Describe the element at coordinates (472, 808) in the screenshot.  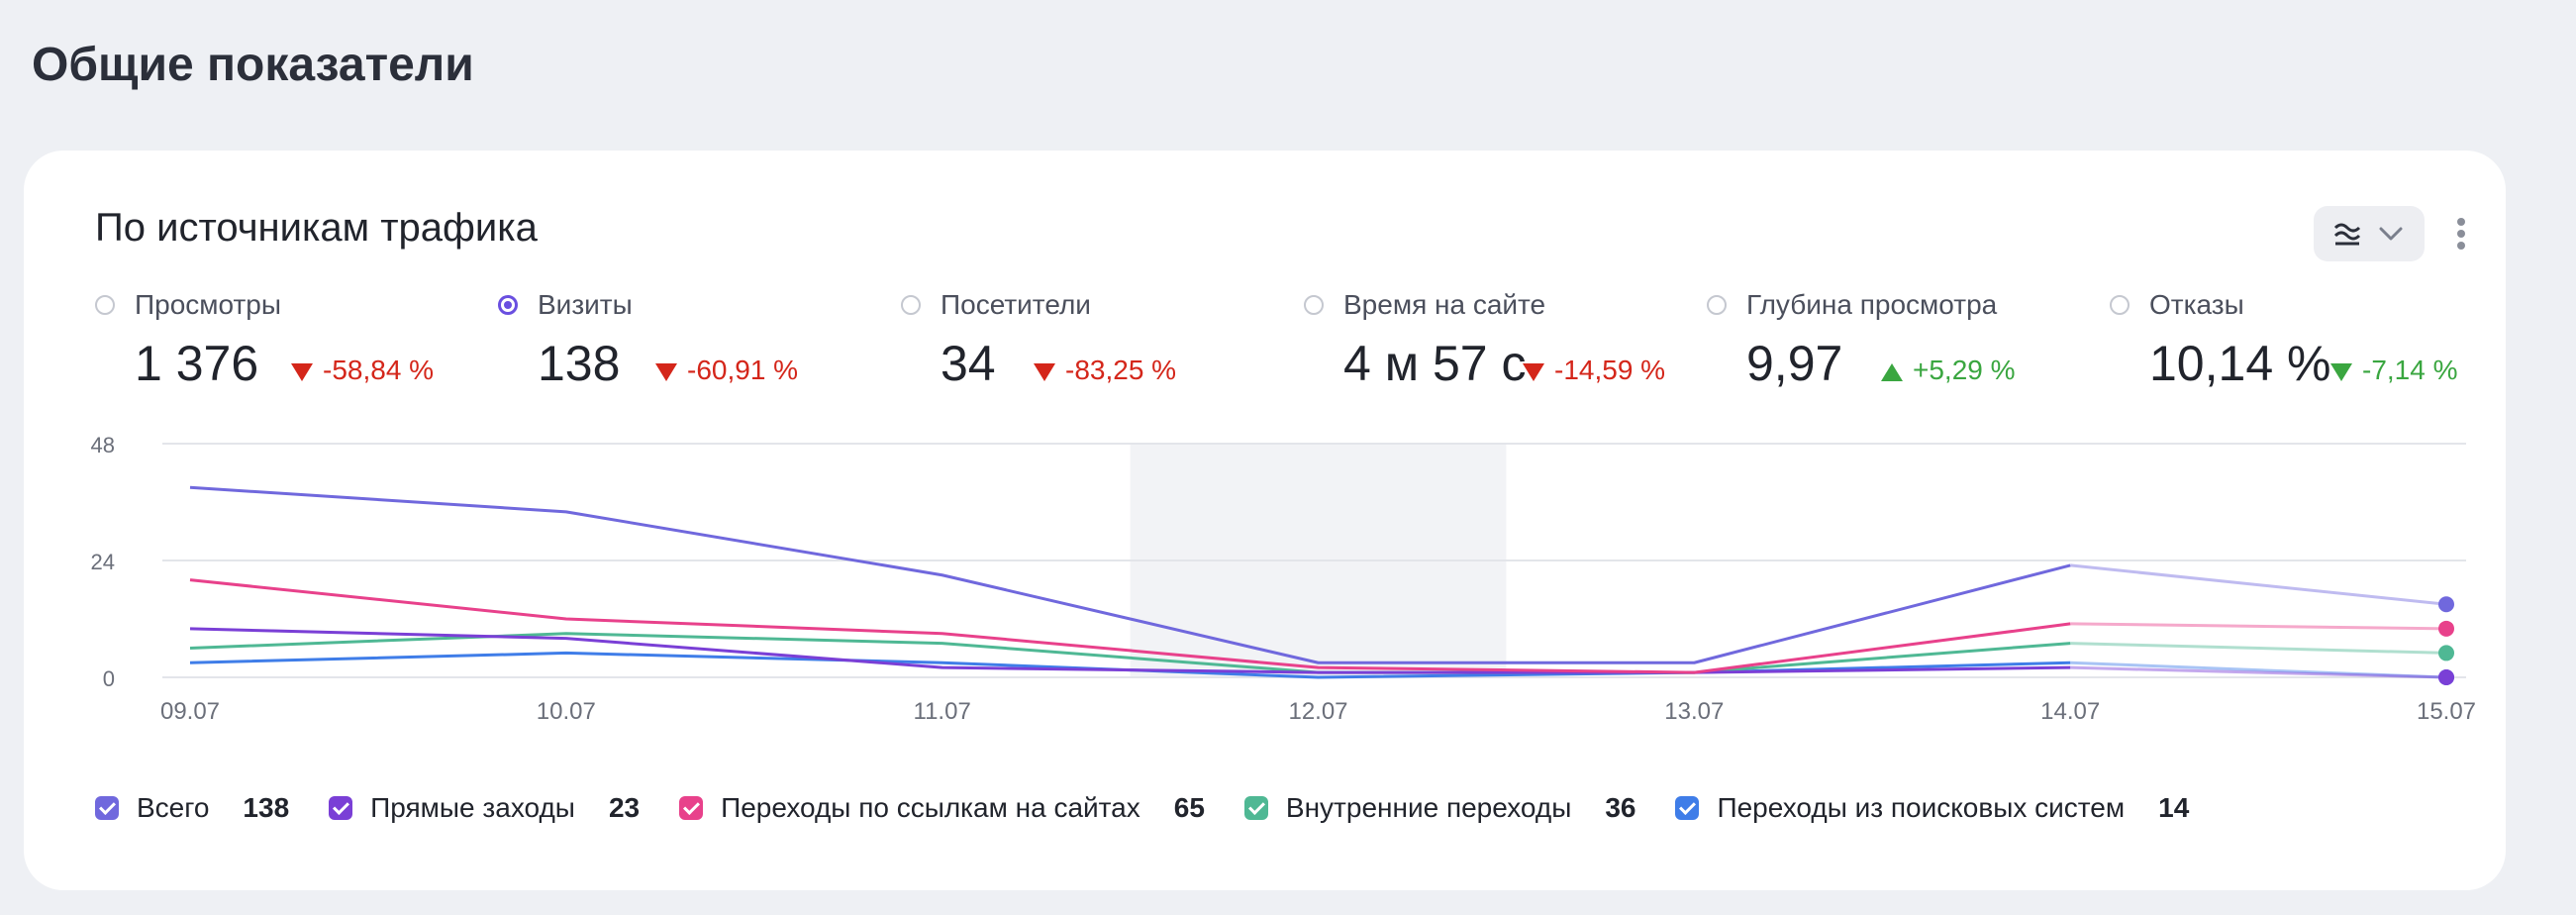
I see `legend-label: Прямые заходы` at that location.